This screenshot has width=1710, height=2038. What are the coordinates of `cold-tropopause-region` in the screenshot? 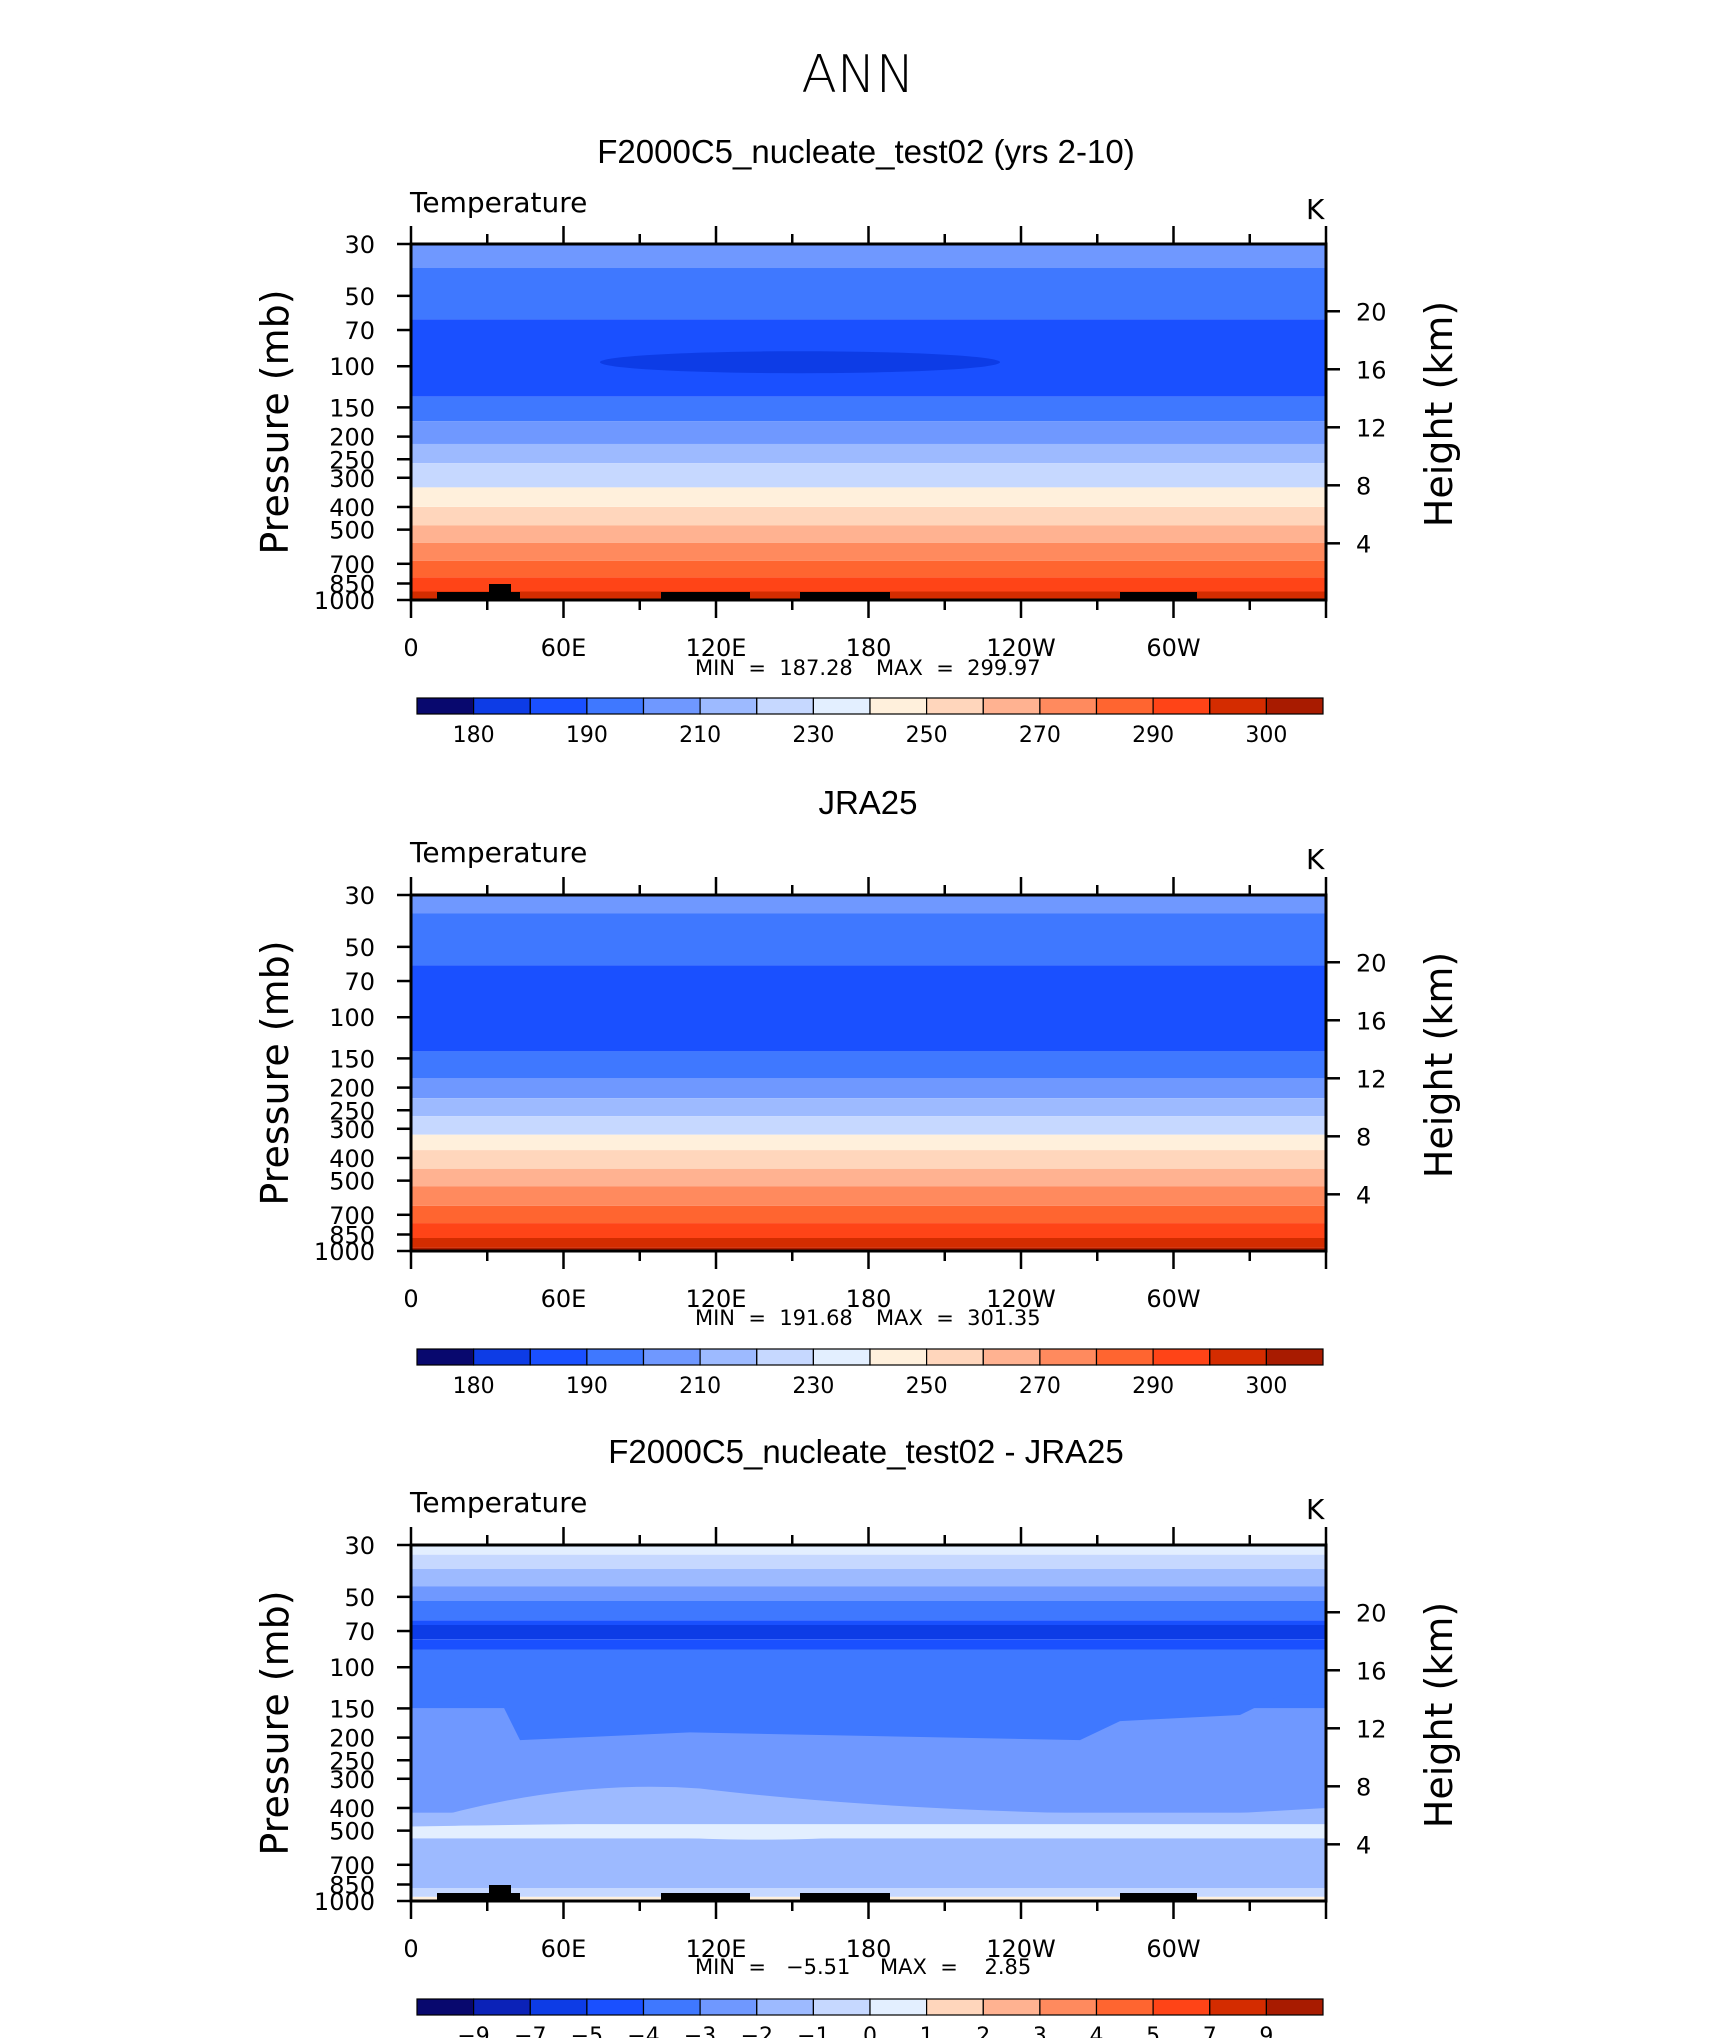 It's located at (800, 362).